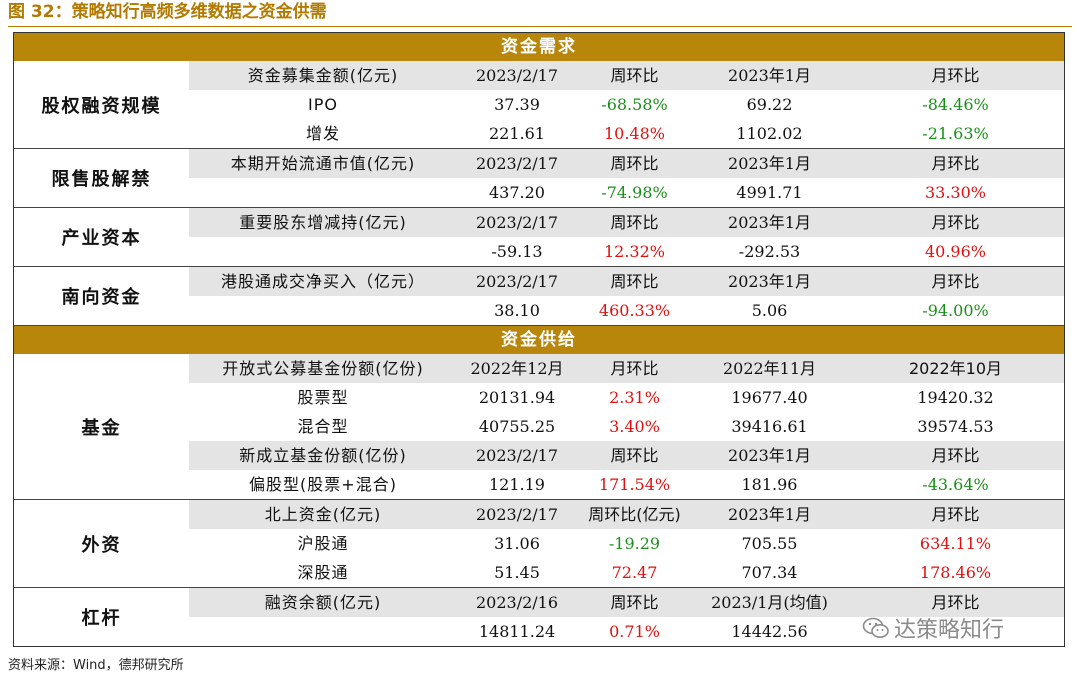 The width and height of the screenshot is (1080, 680). Describe the element at coordinates (323, 543) in the screenshot. I see `table-cell: 沪股通` at that location.